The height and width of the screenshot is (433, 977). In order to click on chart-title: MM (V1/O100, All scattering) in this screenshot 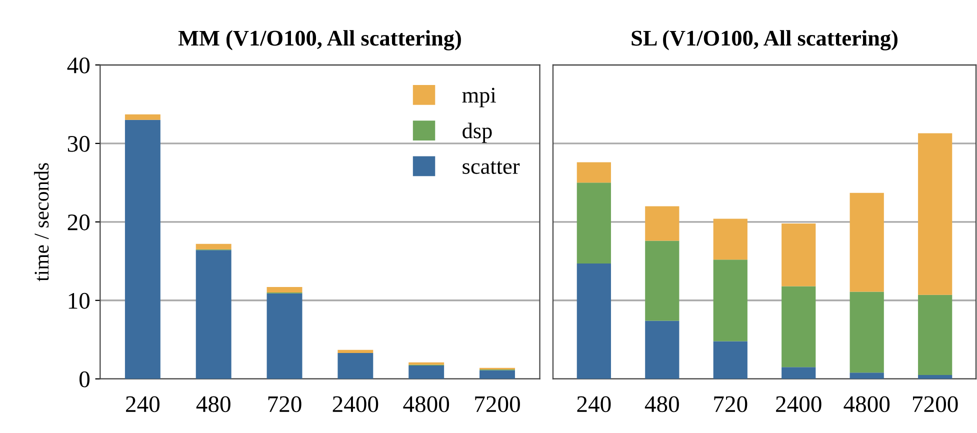, I will do `click(319, 40)`.